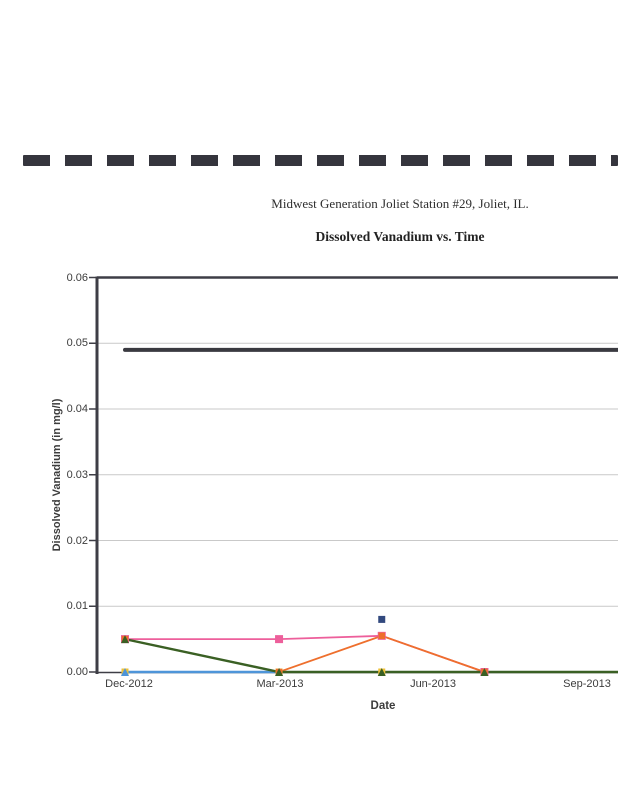 The image size is (618, 800). I want to click on y-tick-label: 0.03, so click(77, 474).